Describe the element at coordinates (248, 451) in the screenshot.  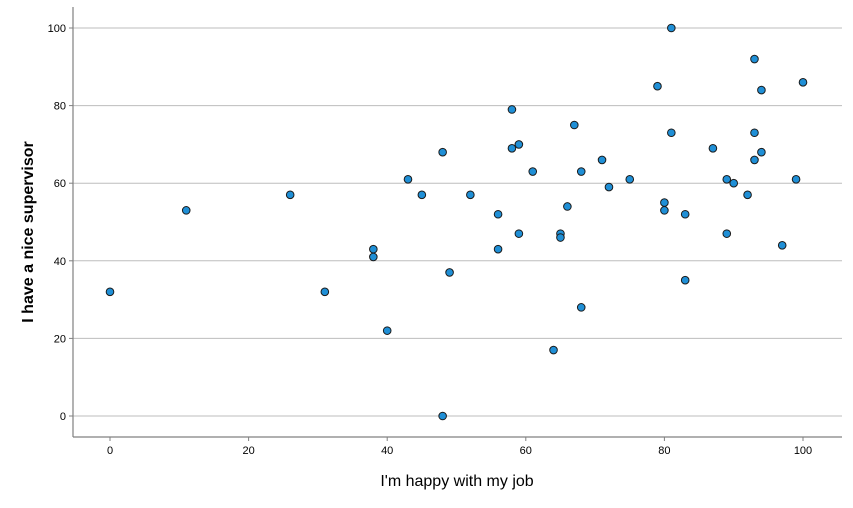
I see `x-tick-label: 20` at that location.